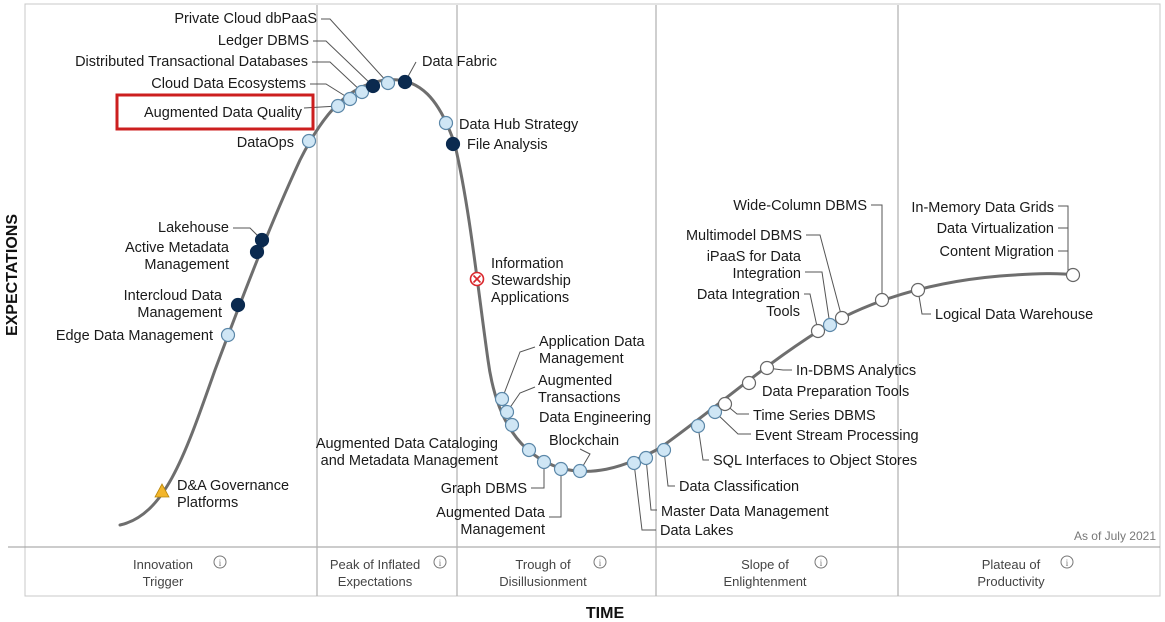  Describe the element at coordinates (748, 295) in the screenshot. I see `label-data-integration-tools: Data Integration` at that location.